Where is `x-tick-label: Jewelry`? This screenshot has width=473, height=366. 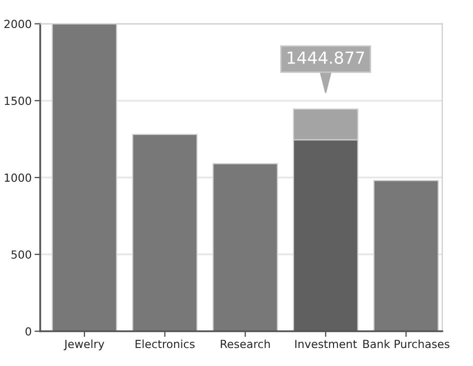 x-tick-label: Jewelry is located at coordinates (84, 345).